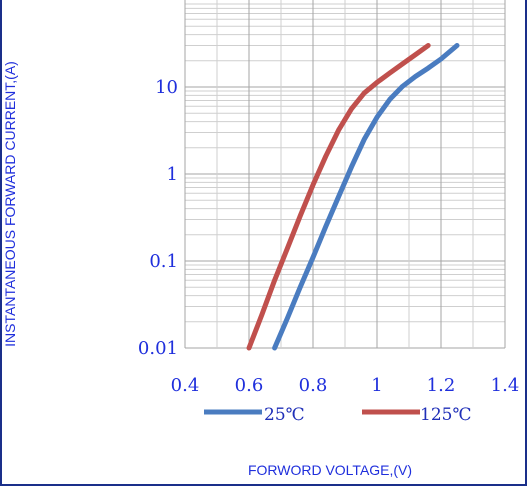 This screenshot has height=488, width=527. Describe the element at coordinates (313, 385) in the screenshot. I see `x-tick-label: 0.8` at that location.